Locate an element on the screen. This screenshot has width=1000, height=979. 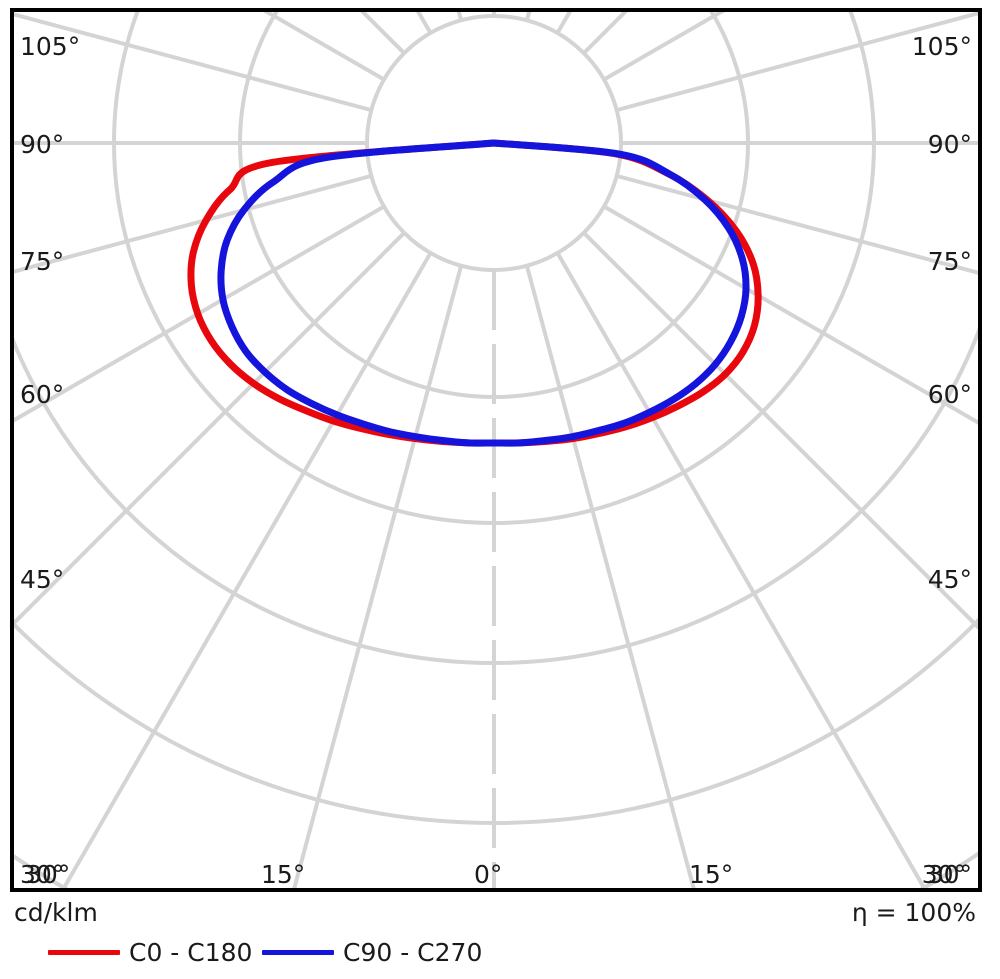
angle-label-left-45: 45° is located at coordinates (42, 579).